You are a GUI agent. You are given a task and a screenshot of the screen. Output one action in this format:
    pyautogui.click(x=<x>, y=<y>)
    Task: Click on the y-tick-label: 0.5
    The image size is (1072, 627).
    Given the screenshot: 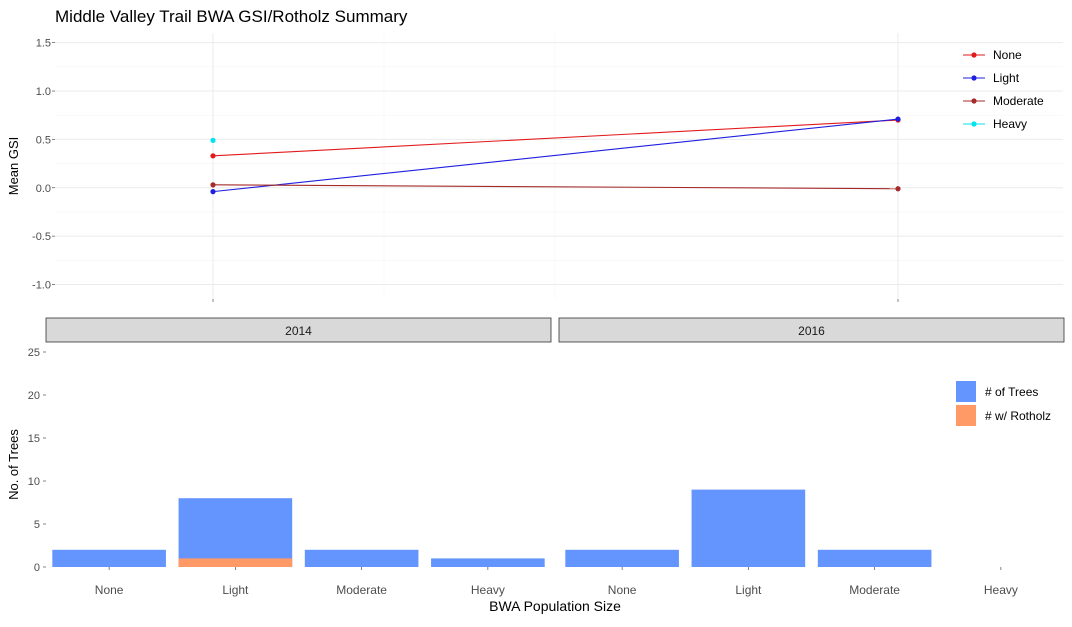 What is the action you would take?
    pyautogui.click(x=43, y=140)
    